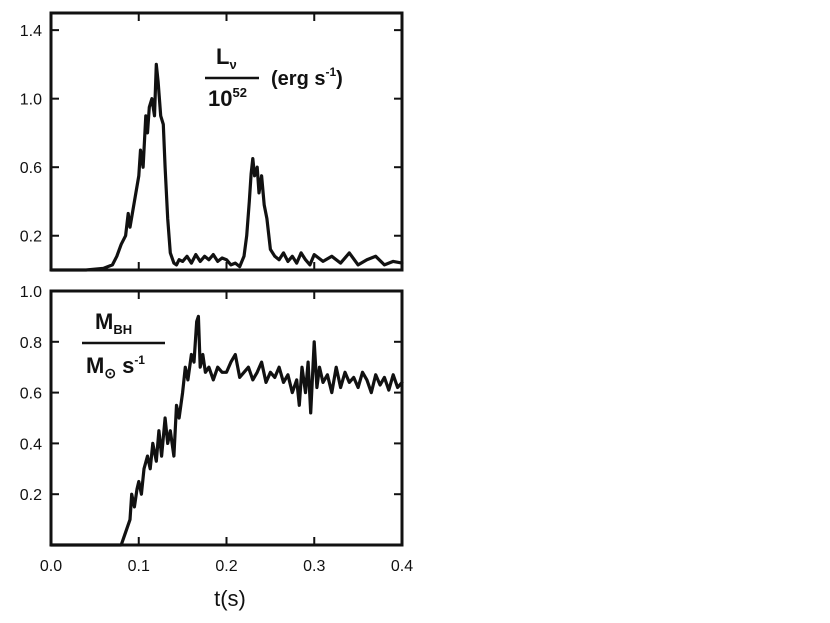 This screenshot has width=830, height=623. Describe the element at coordinates (220, 98) in the screenshot. I see `top-annot-denominator: 10` at that location.